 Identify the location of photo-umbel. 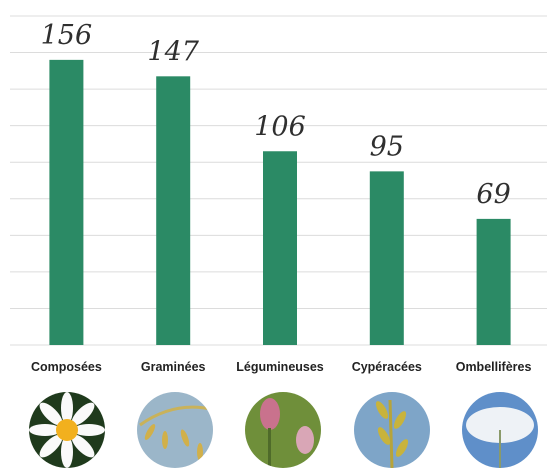
(500, 430).